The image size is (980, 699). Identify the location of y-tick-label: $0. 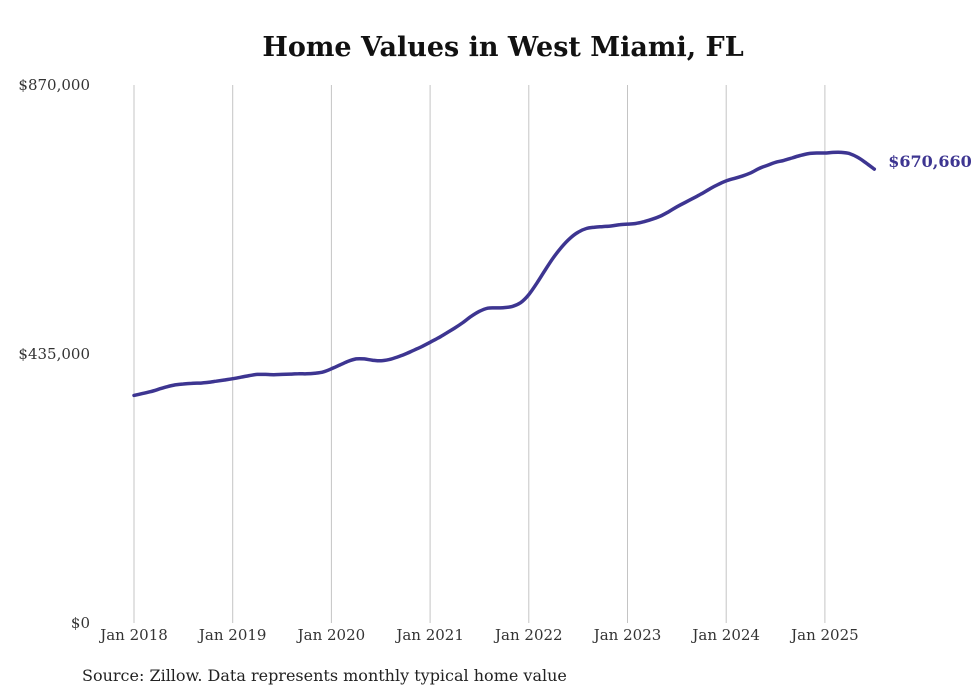
(80, 623).